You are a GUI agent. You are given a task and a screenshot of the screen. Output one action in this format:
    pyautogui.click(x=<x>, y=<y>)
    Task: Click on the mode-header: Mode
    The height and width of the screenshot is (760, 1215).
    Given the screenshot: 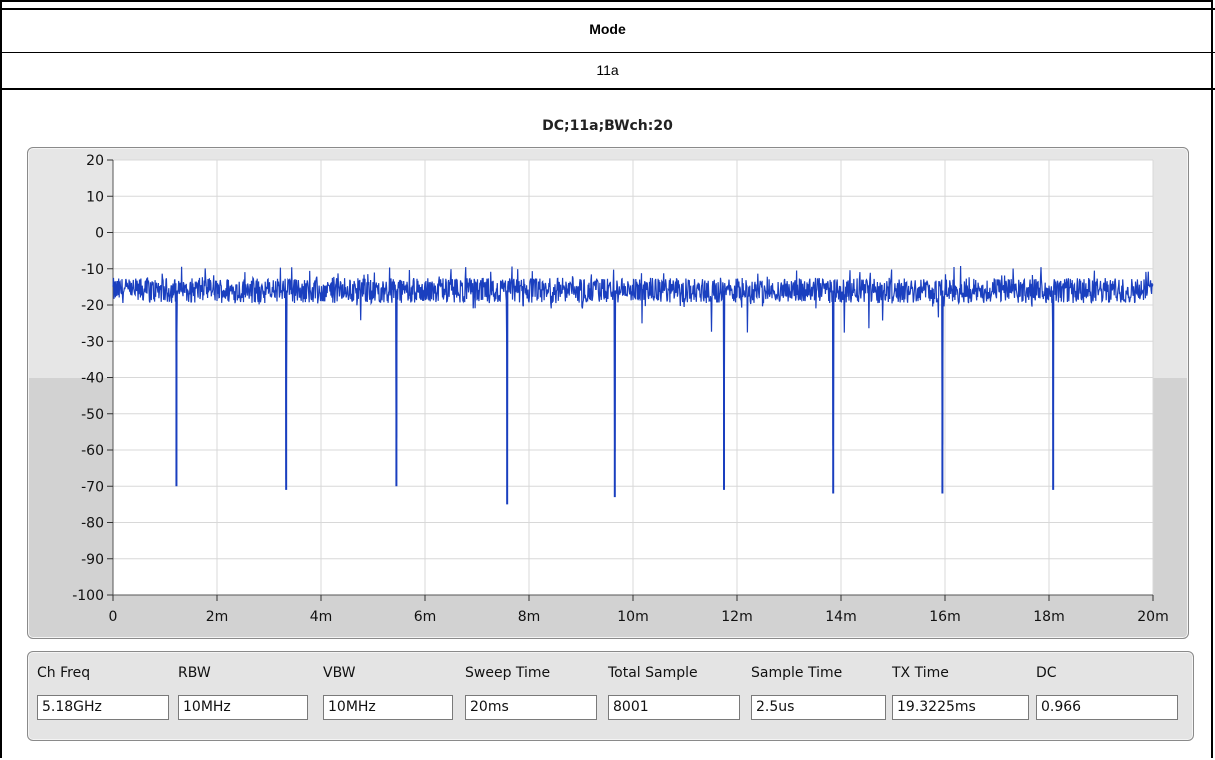 What is the action you would take?
    pyautogui.click(x=607, y=29)
    